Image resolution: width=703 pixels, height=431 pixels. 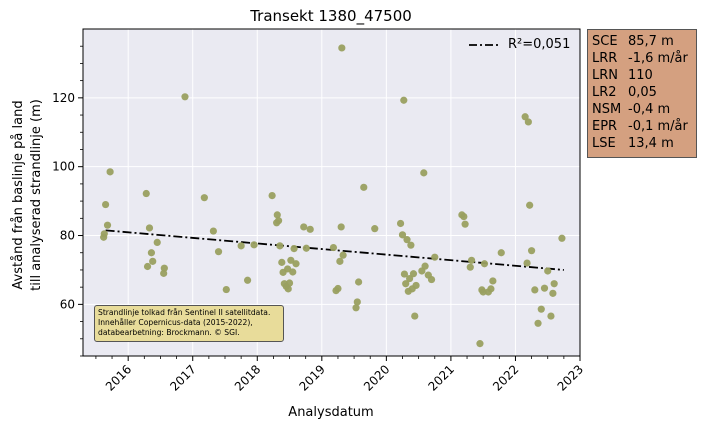 I want to click on stat-row: LRR -1,6 m/år, so click(x=642, y=58).